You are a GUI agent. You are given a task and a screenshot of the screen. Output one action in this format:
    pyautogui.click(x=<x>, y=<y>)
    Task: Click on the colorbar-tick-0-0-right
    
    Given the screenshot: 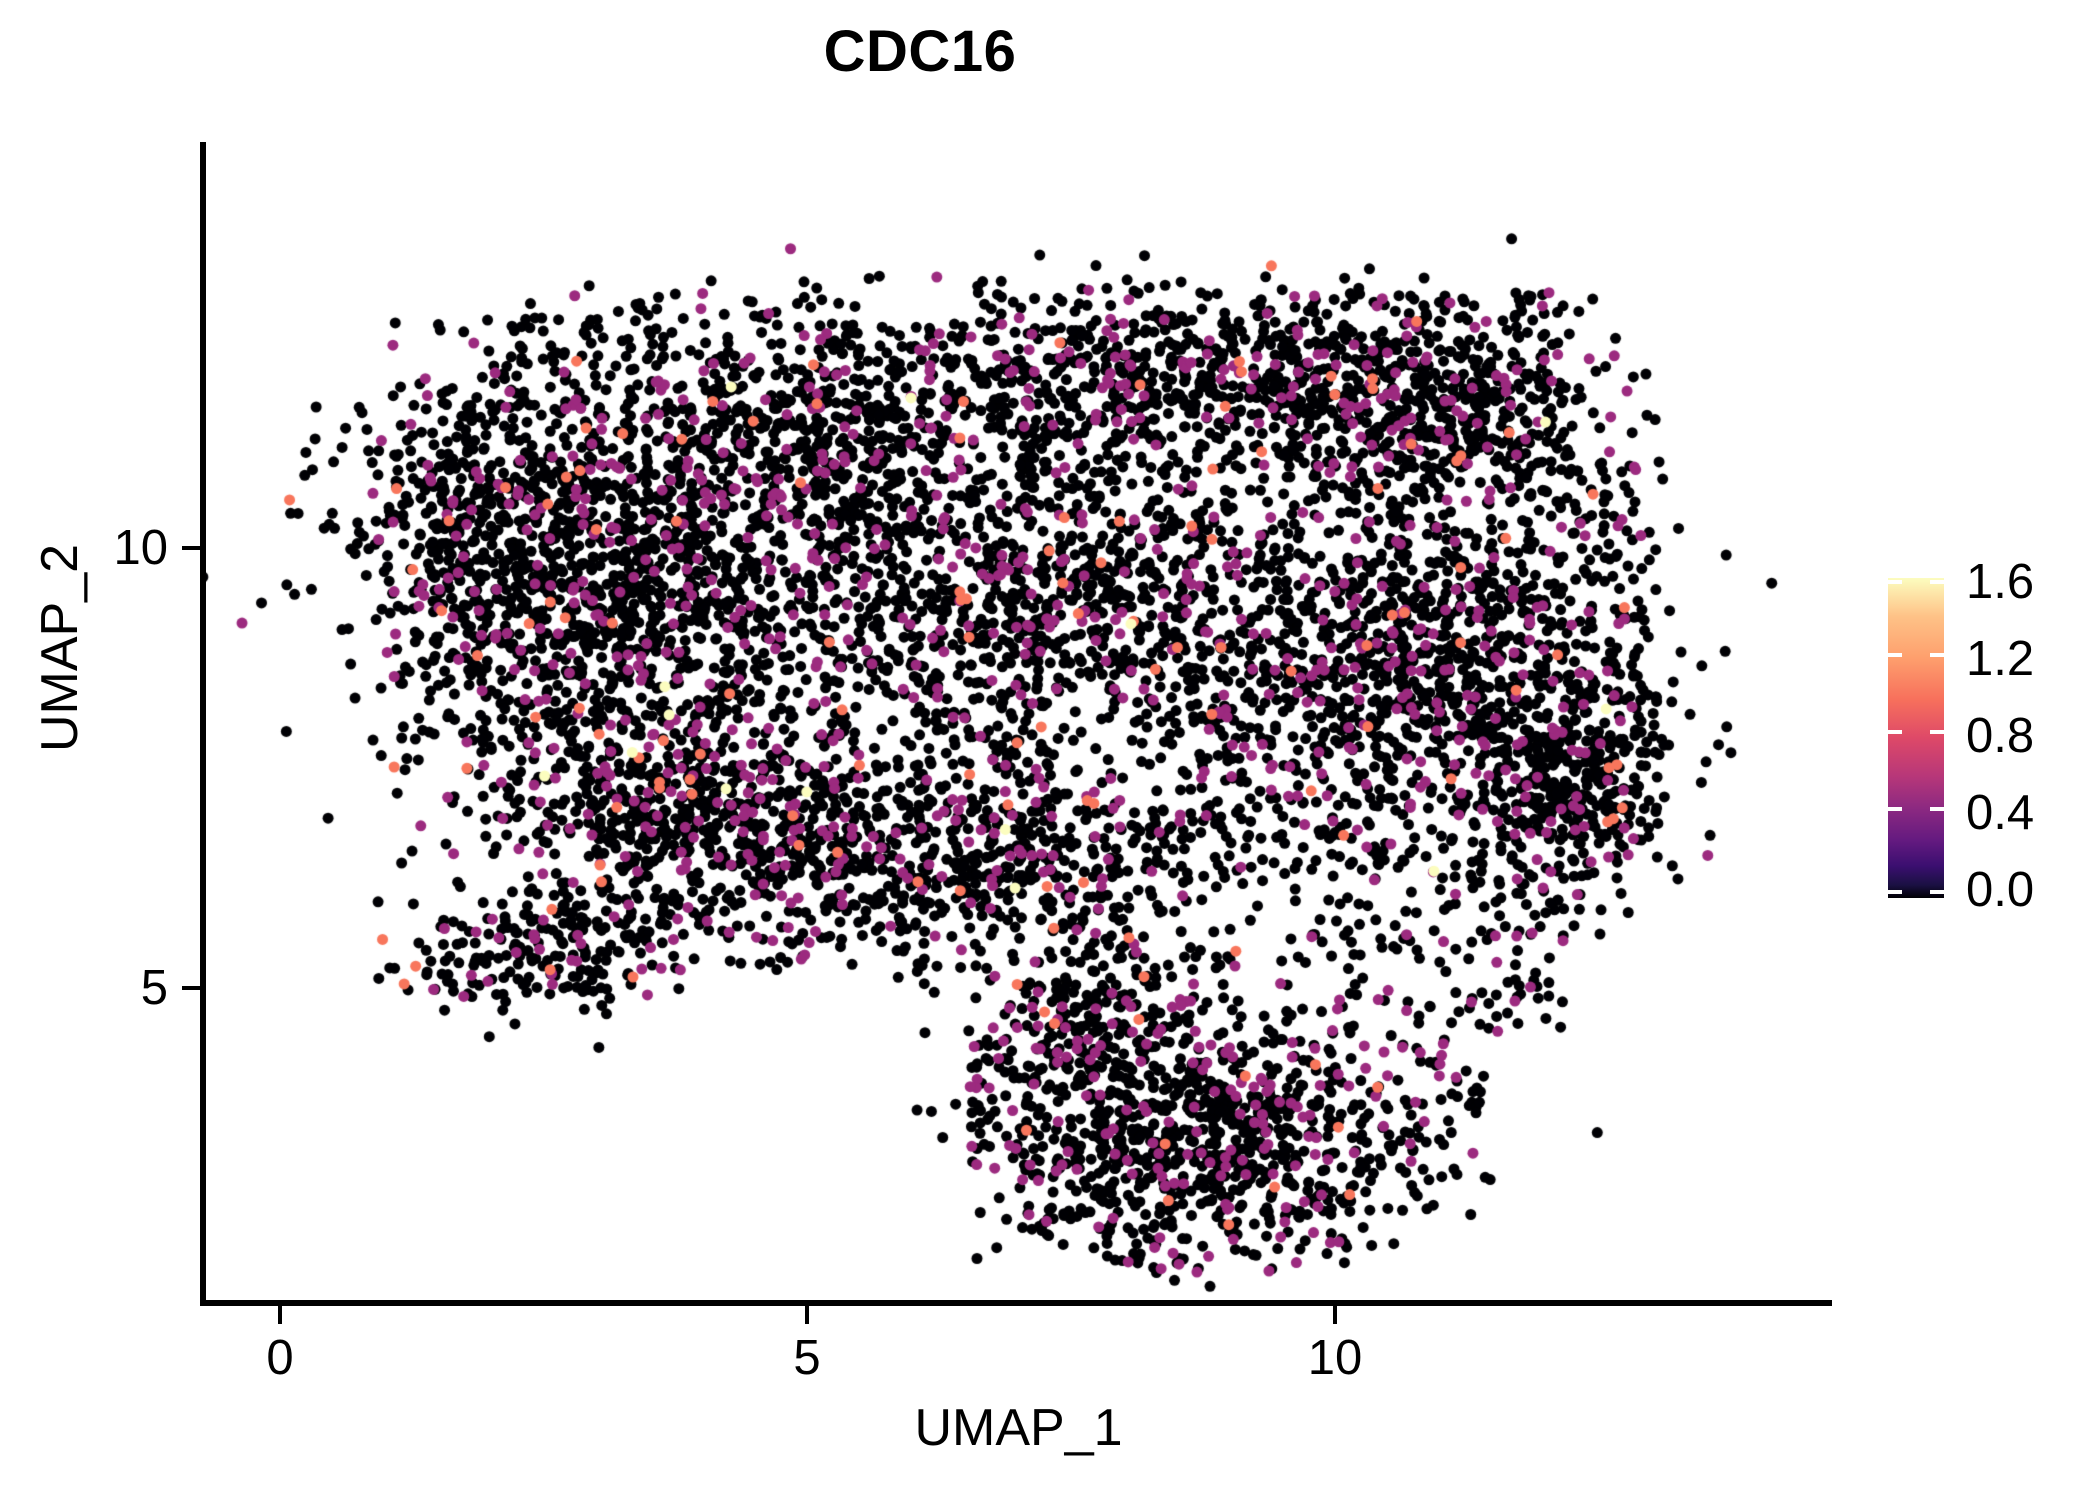 What is the action you would take?
    pyautogui.click(x=1937, y=892)
    